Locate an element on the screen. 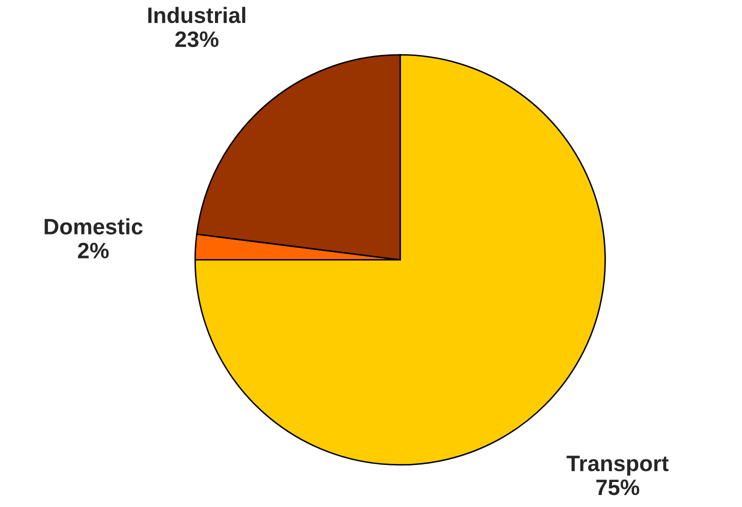 The image size is (742, 507). slice-label: Transport is located at coordinates (617, 466).